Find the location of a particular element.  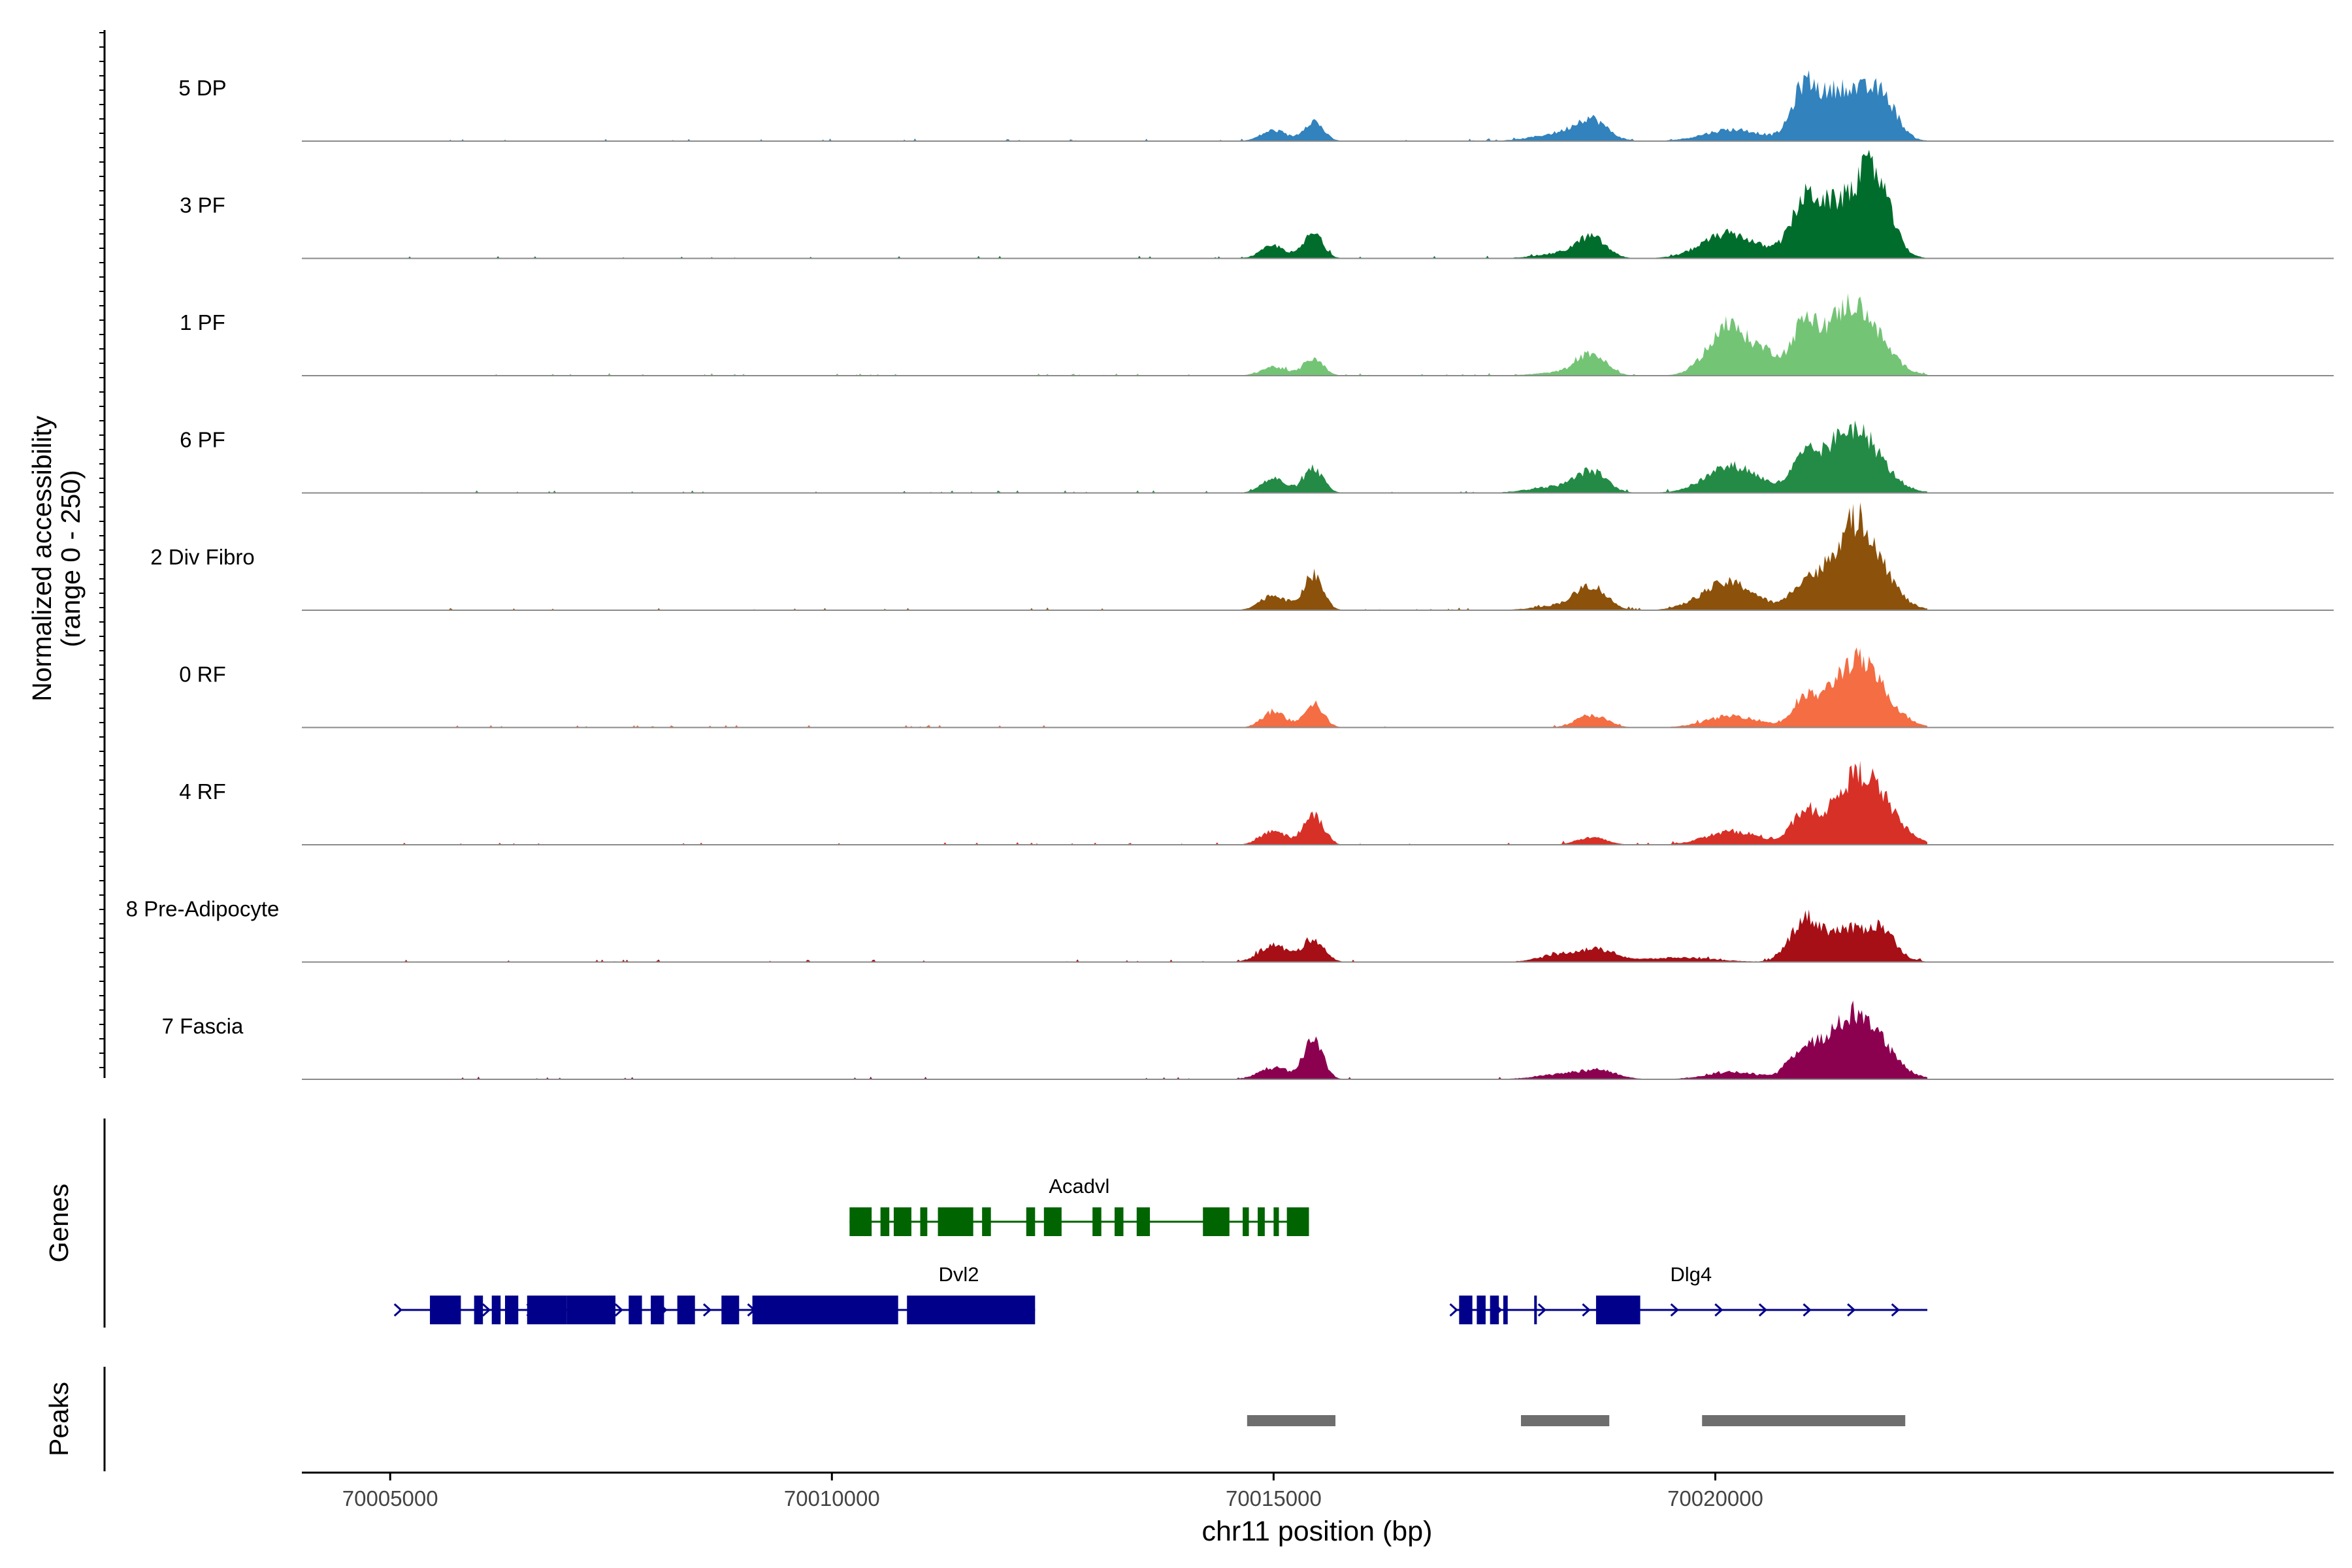

track-4-rf: 4 RF is located at coordinates (1256, 802).